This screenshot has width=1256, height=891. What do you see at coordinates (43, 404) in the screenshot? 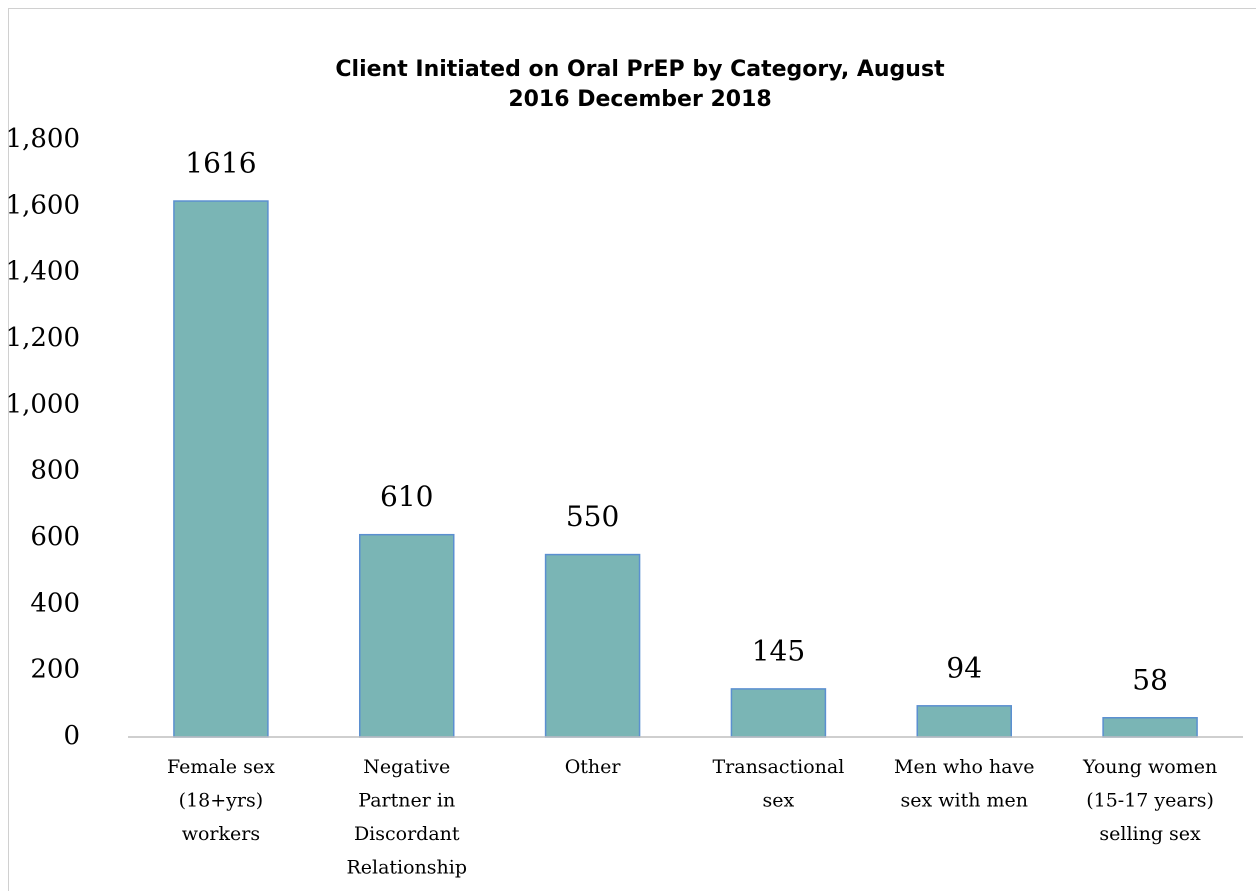
I see `y-tick-label: 1,000` at bounding box center [43, 404].